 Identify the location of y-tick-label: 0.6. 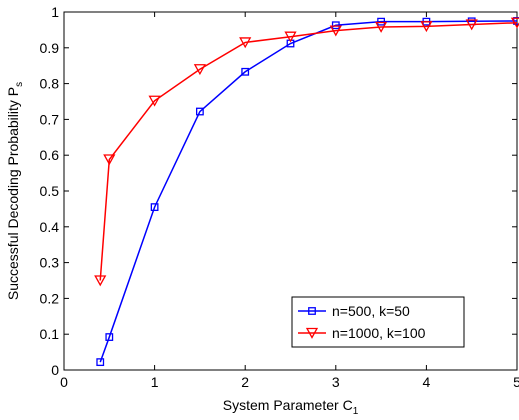
(50, 155).